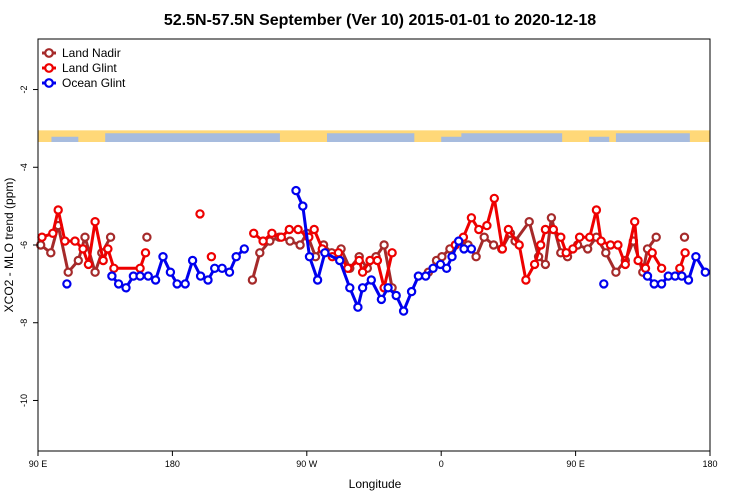  What do you see at coordinates (24, 90) in the screenshot?
I see `y-tick-label: -2` at bounding box center [24, 90].